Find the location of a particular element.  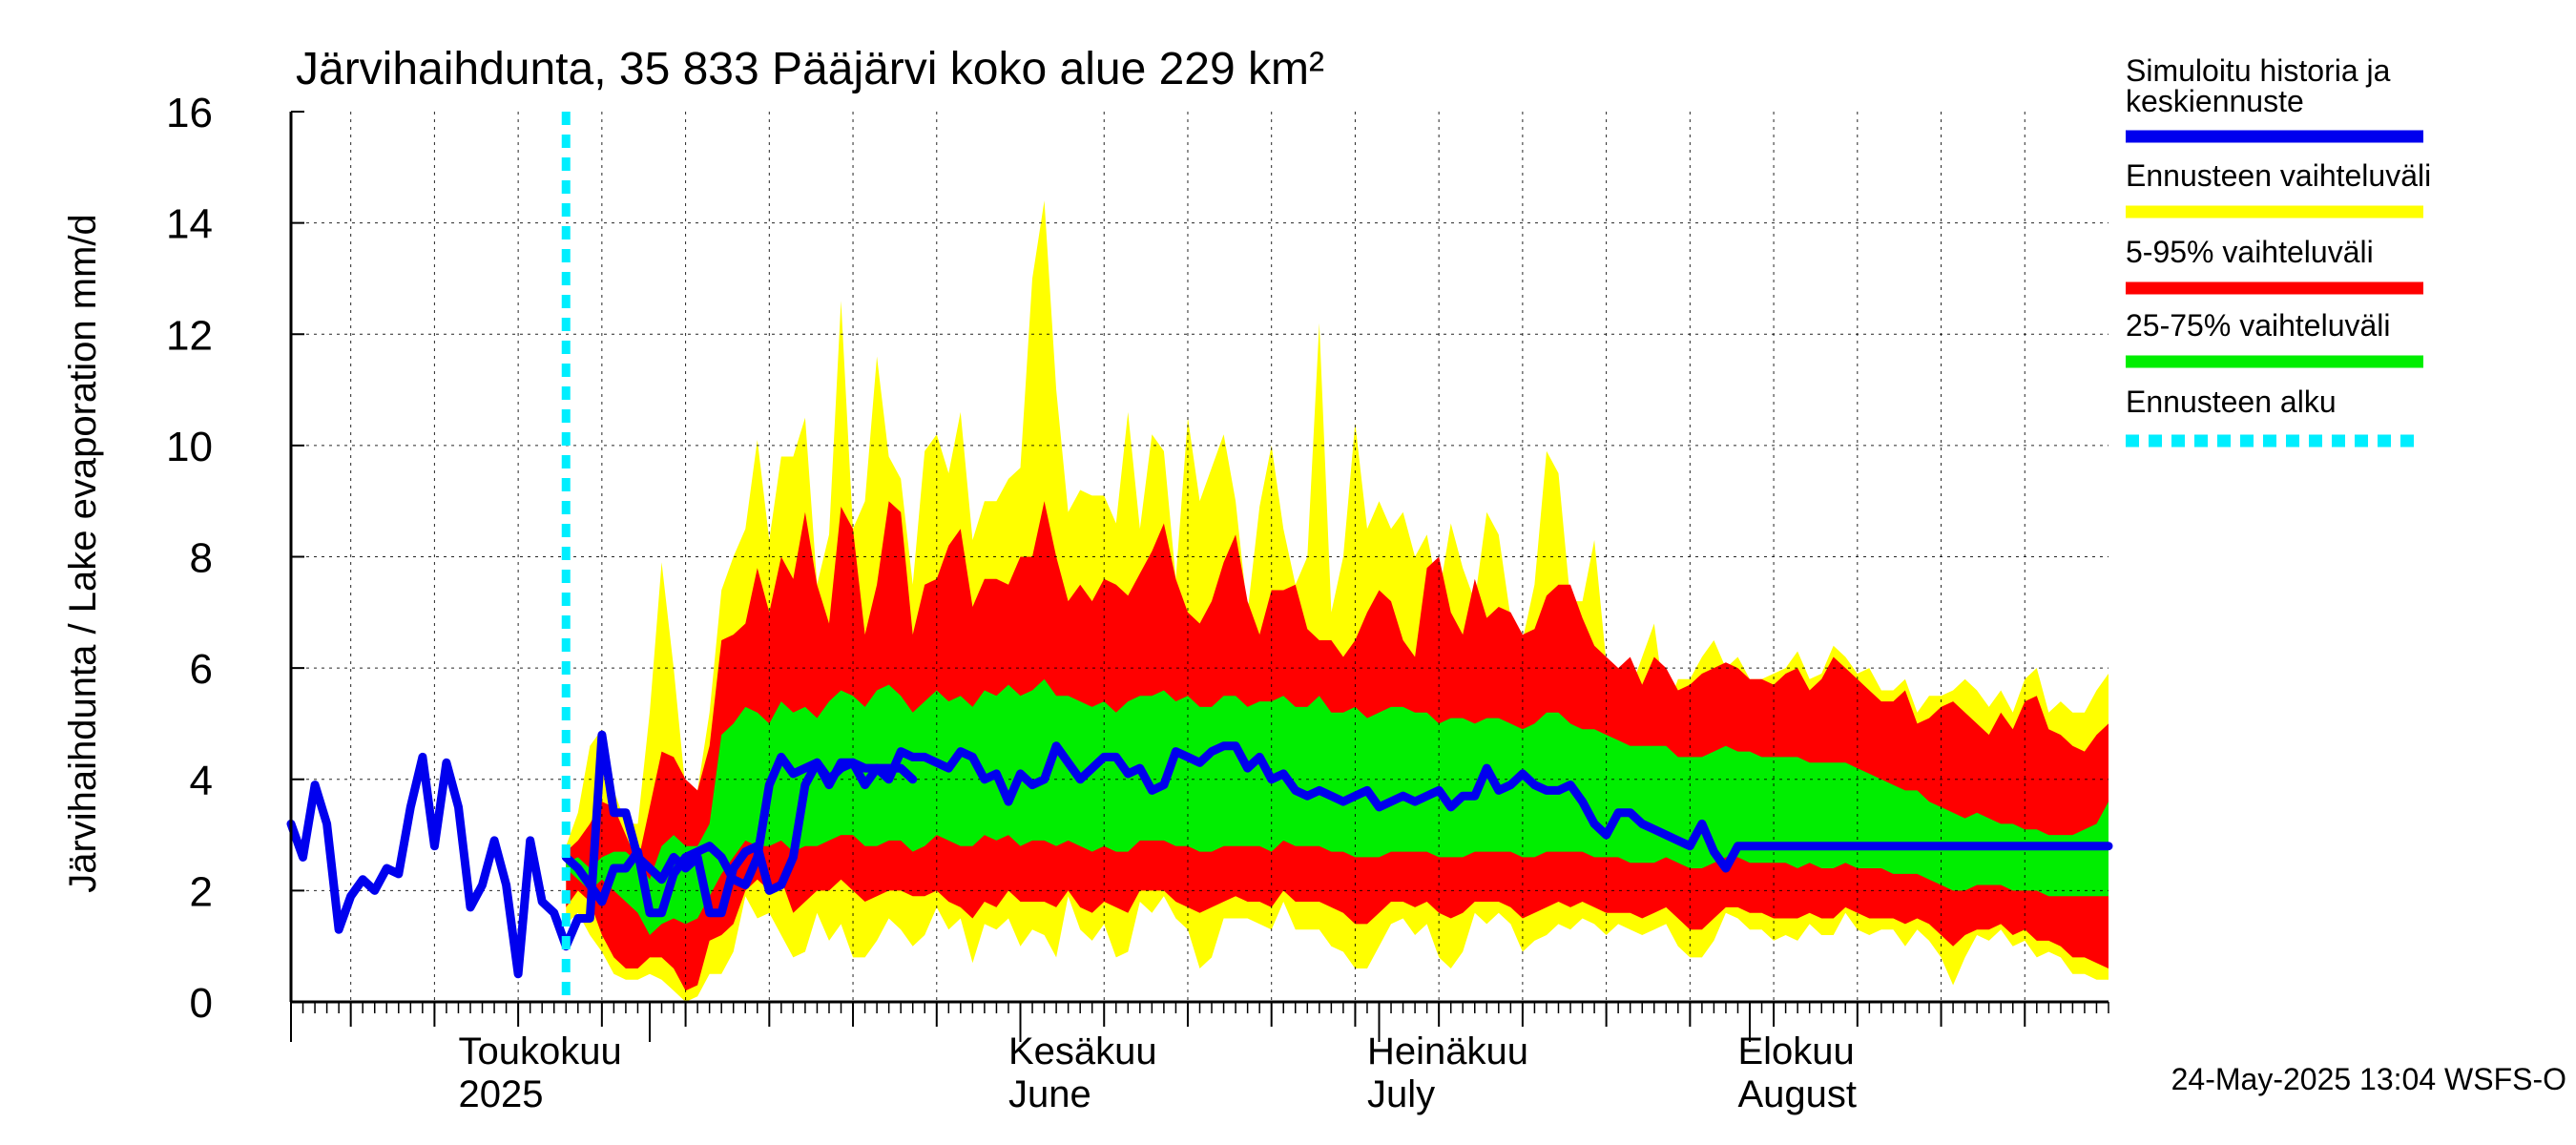

x-month-sublabel: June is located at coordinates (1049, 1094).